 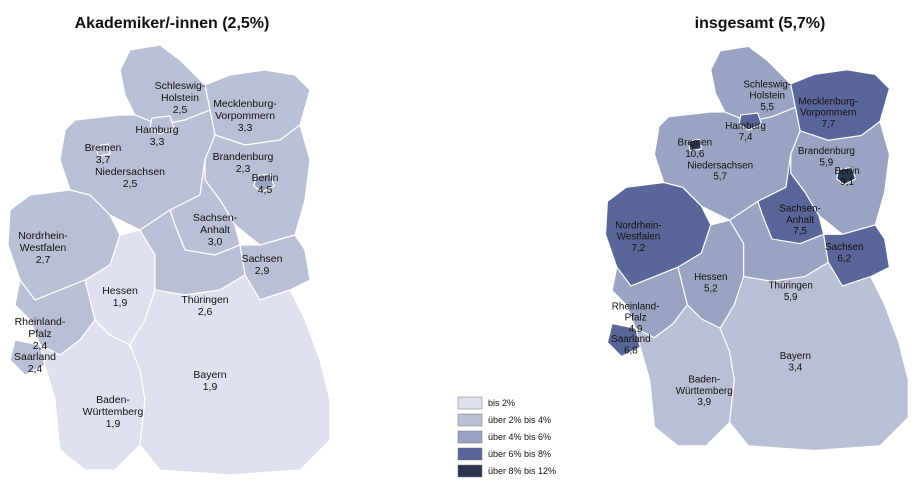 I want to click on region-value: 7,4, so click(x=746, y=137).